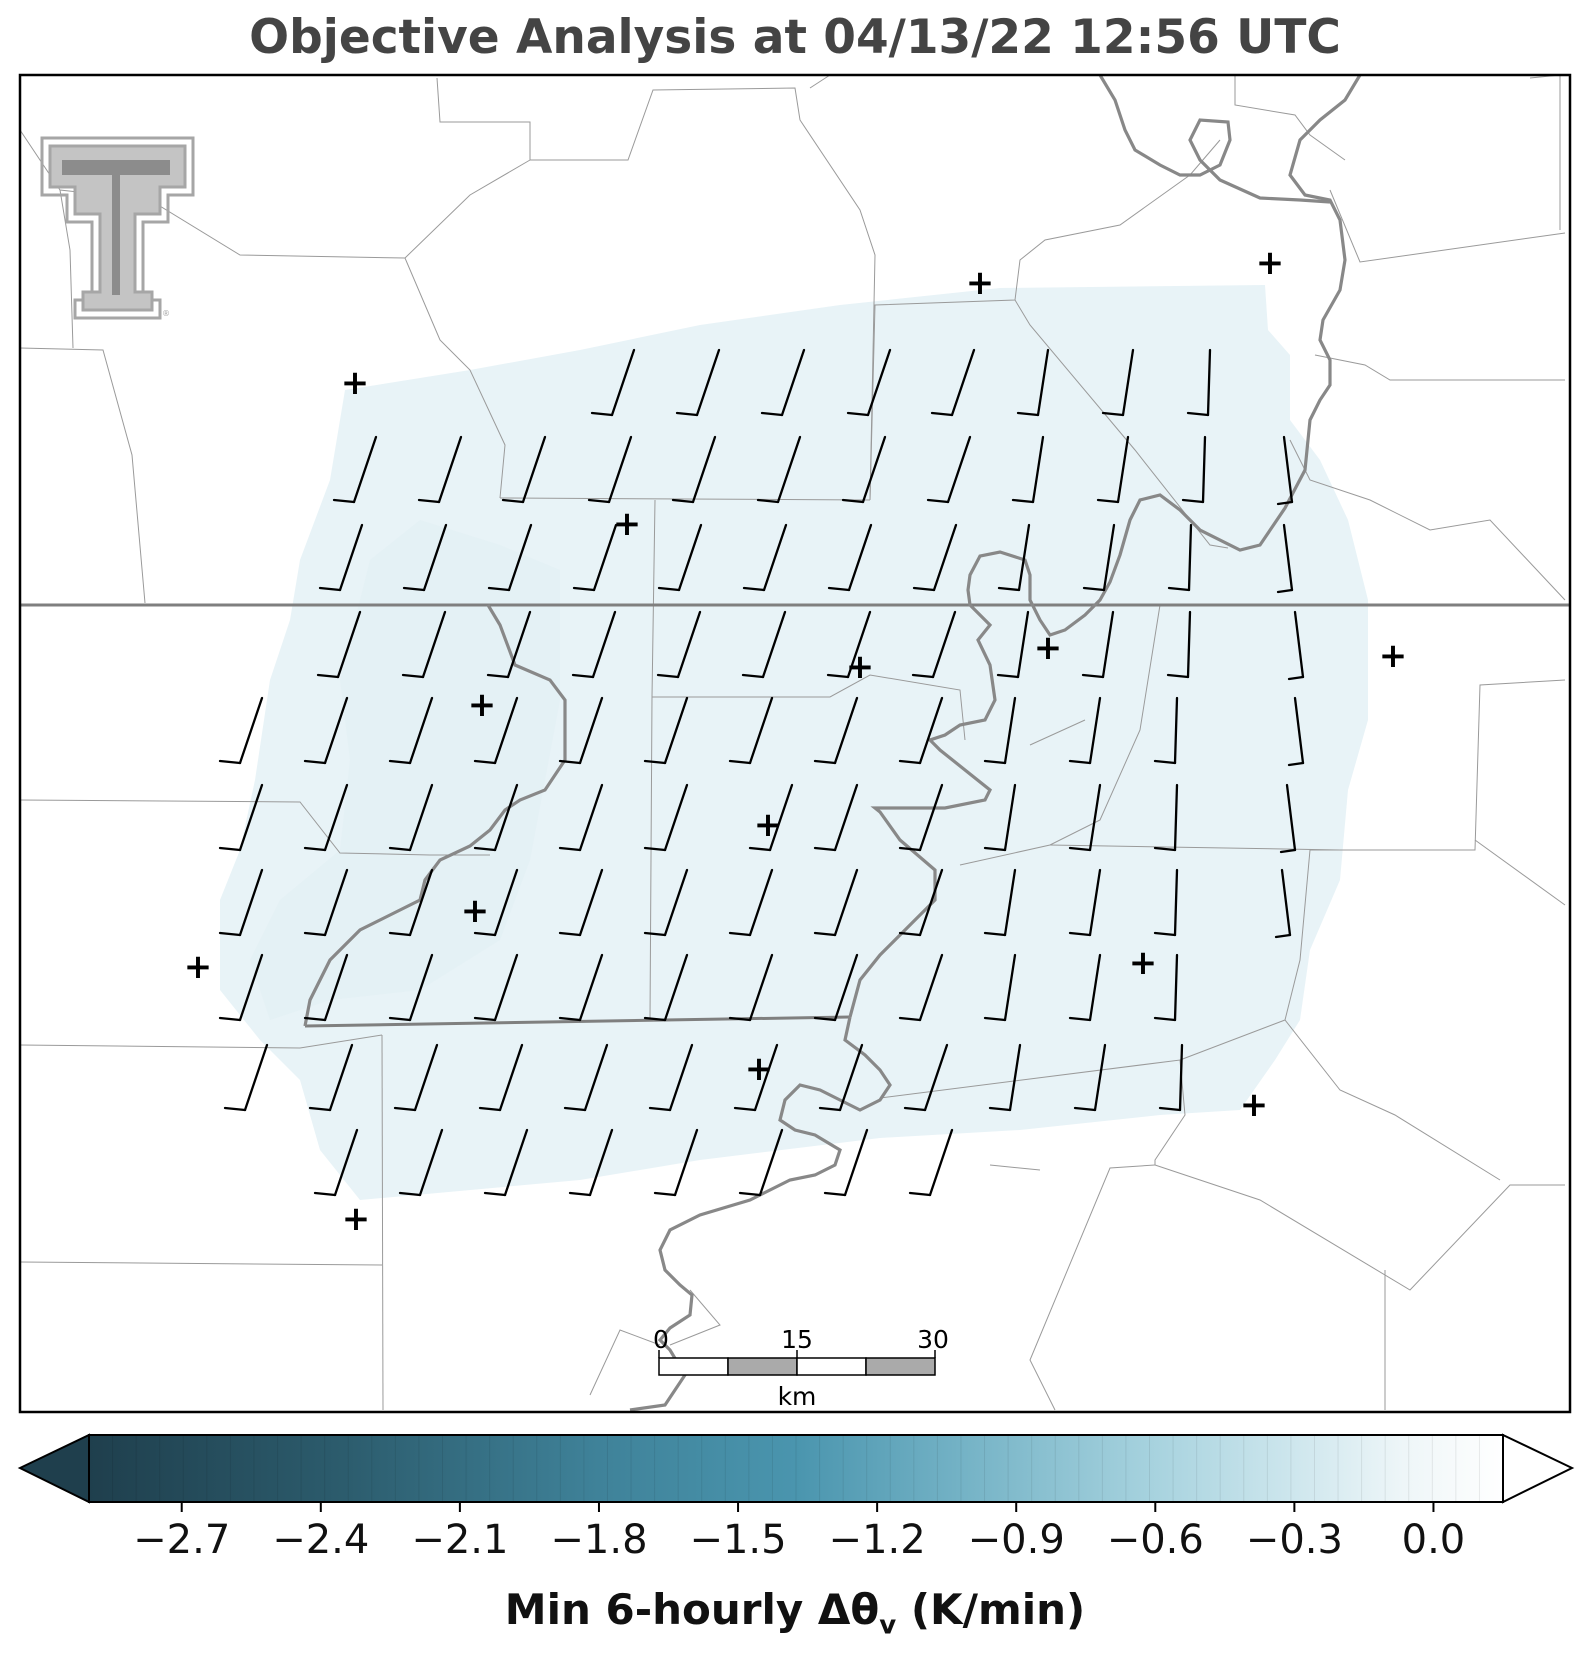 The width and height of the screenshot is (1590, 1658). Describe the element at coordinates (801, 1368) in the screenshot. I see `scale-bar: 0 15 30 km` at that location.